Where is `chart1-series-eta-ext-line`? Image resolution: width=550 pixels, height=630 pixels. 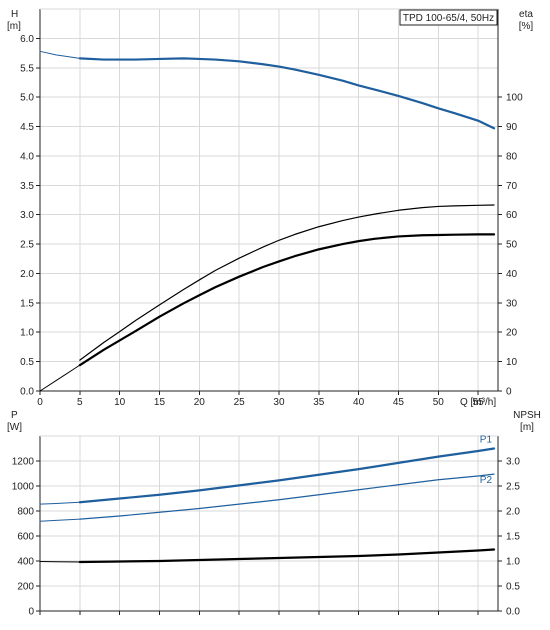 chart1-series-eta-ext-line is located at coordinates (60, 378).